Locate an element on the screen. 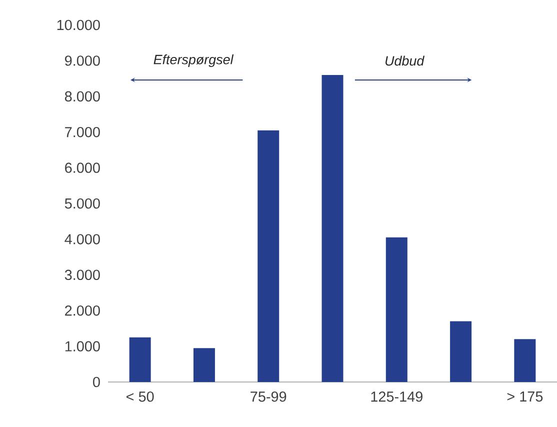  y-tick-label: 2.000 is located at coordinates (82, 310).